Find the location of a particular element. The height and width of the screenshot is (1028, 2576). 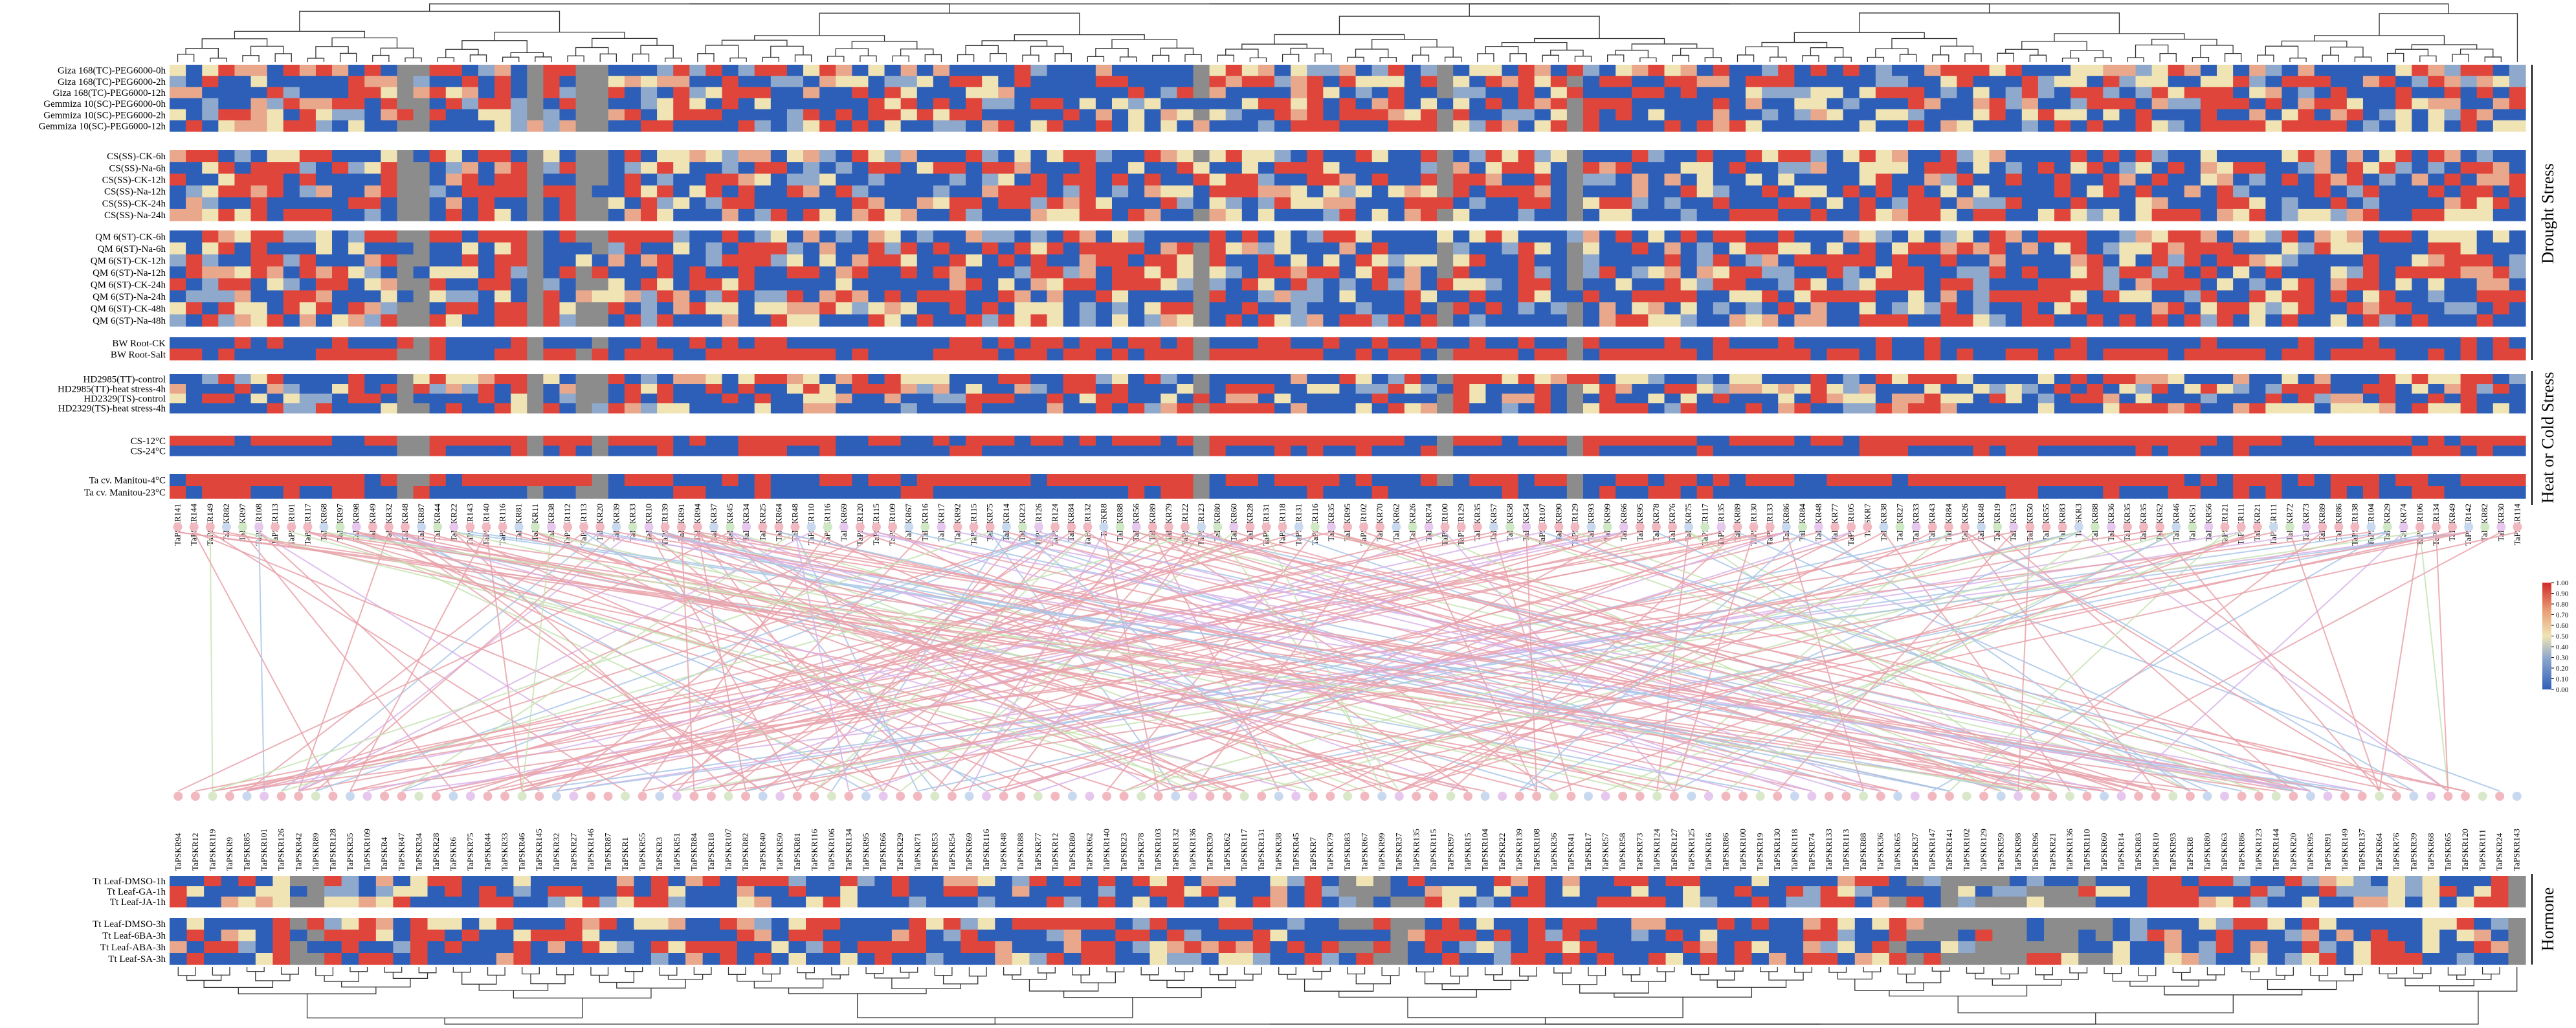

dendrogram-branch is located at coordinates (949, 24).